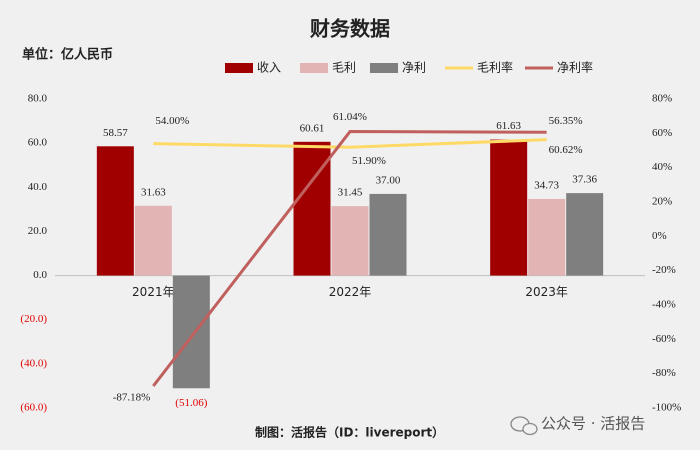 The image size is (700, 450). Describe the element at coordinates (664, 305) in the screenshot. I see `y2-tick-label: -40%` at that location.